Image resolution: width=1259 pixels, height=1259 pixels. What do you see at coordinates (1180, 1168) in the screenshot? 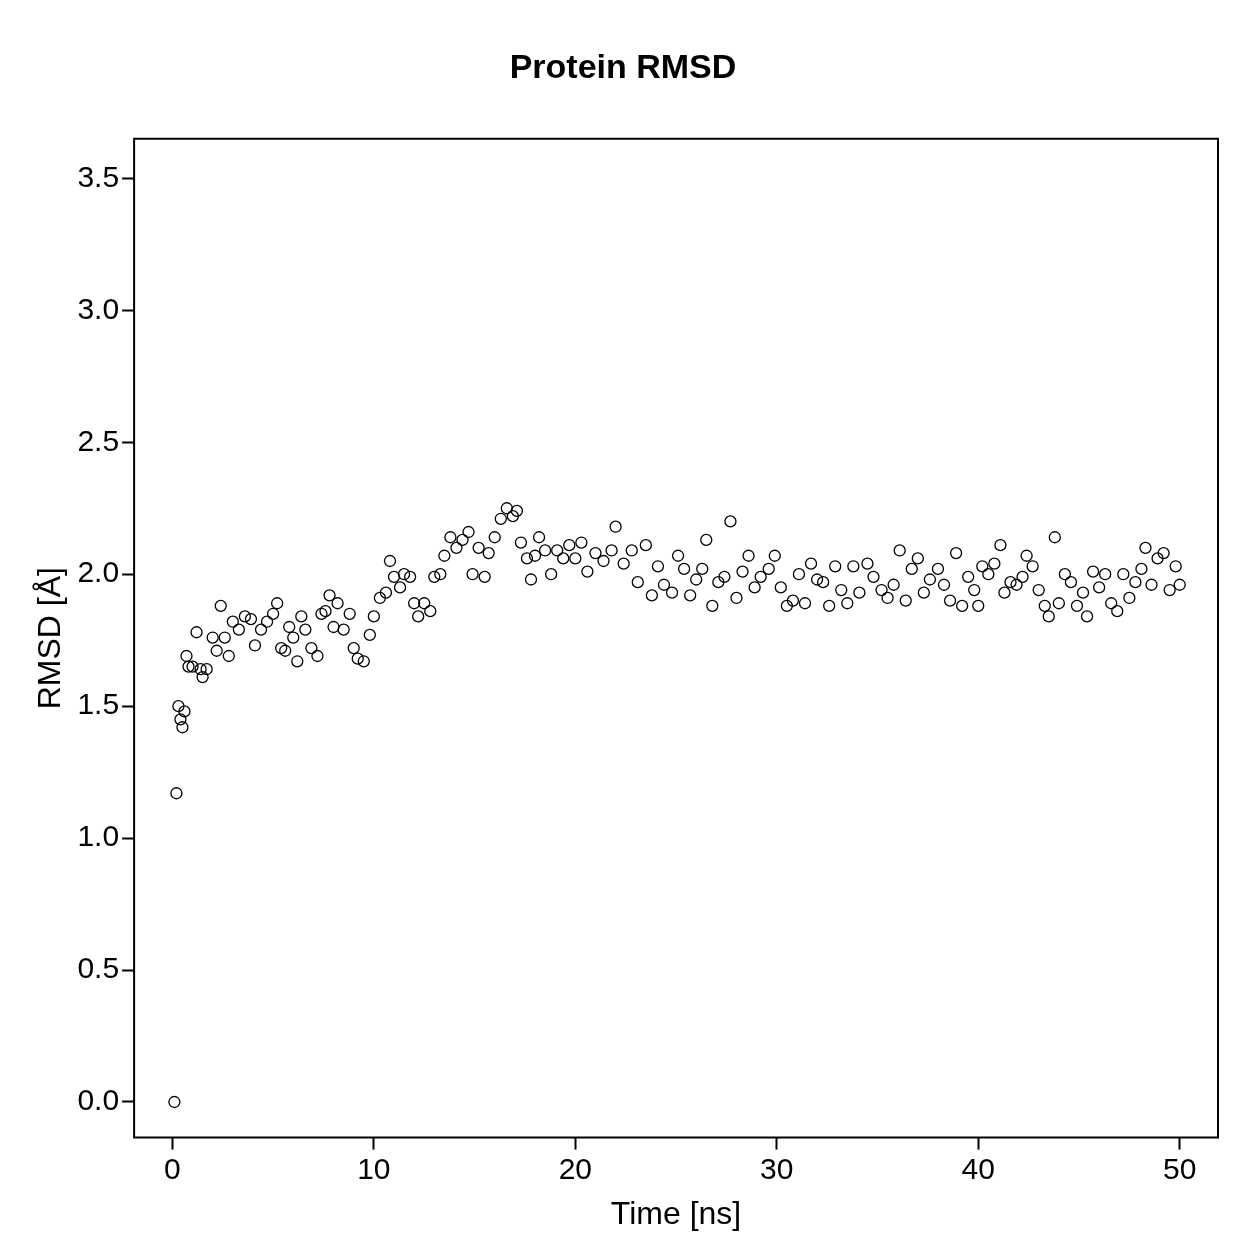
I see `x-tick-label: 50` at bounding box center [1180, 1168].